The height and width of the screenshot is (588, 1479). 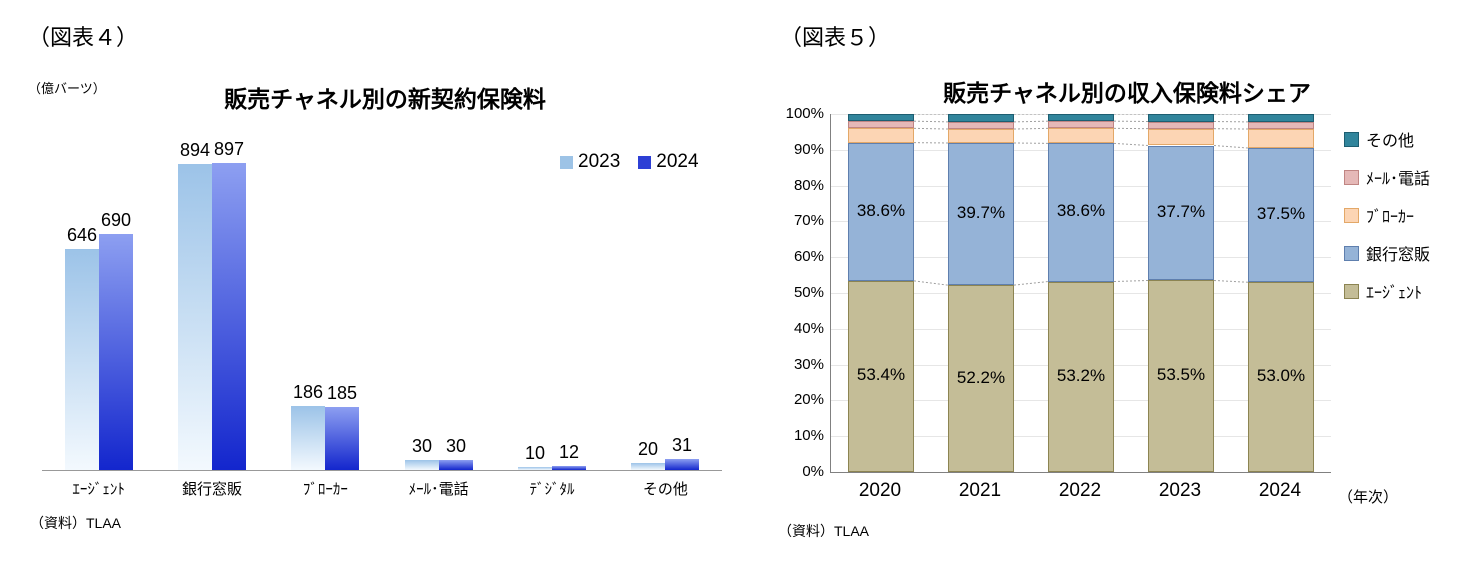 I want to click on fig5-category-label: 2021, so click(x=980, y=490).